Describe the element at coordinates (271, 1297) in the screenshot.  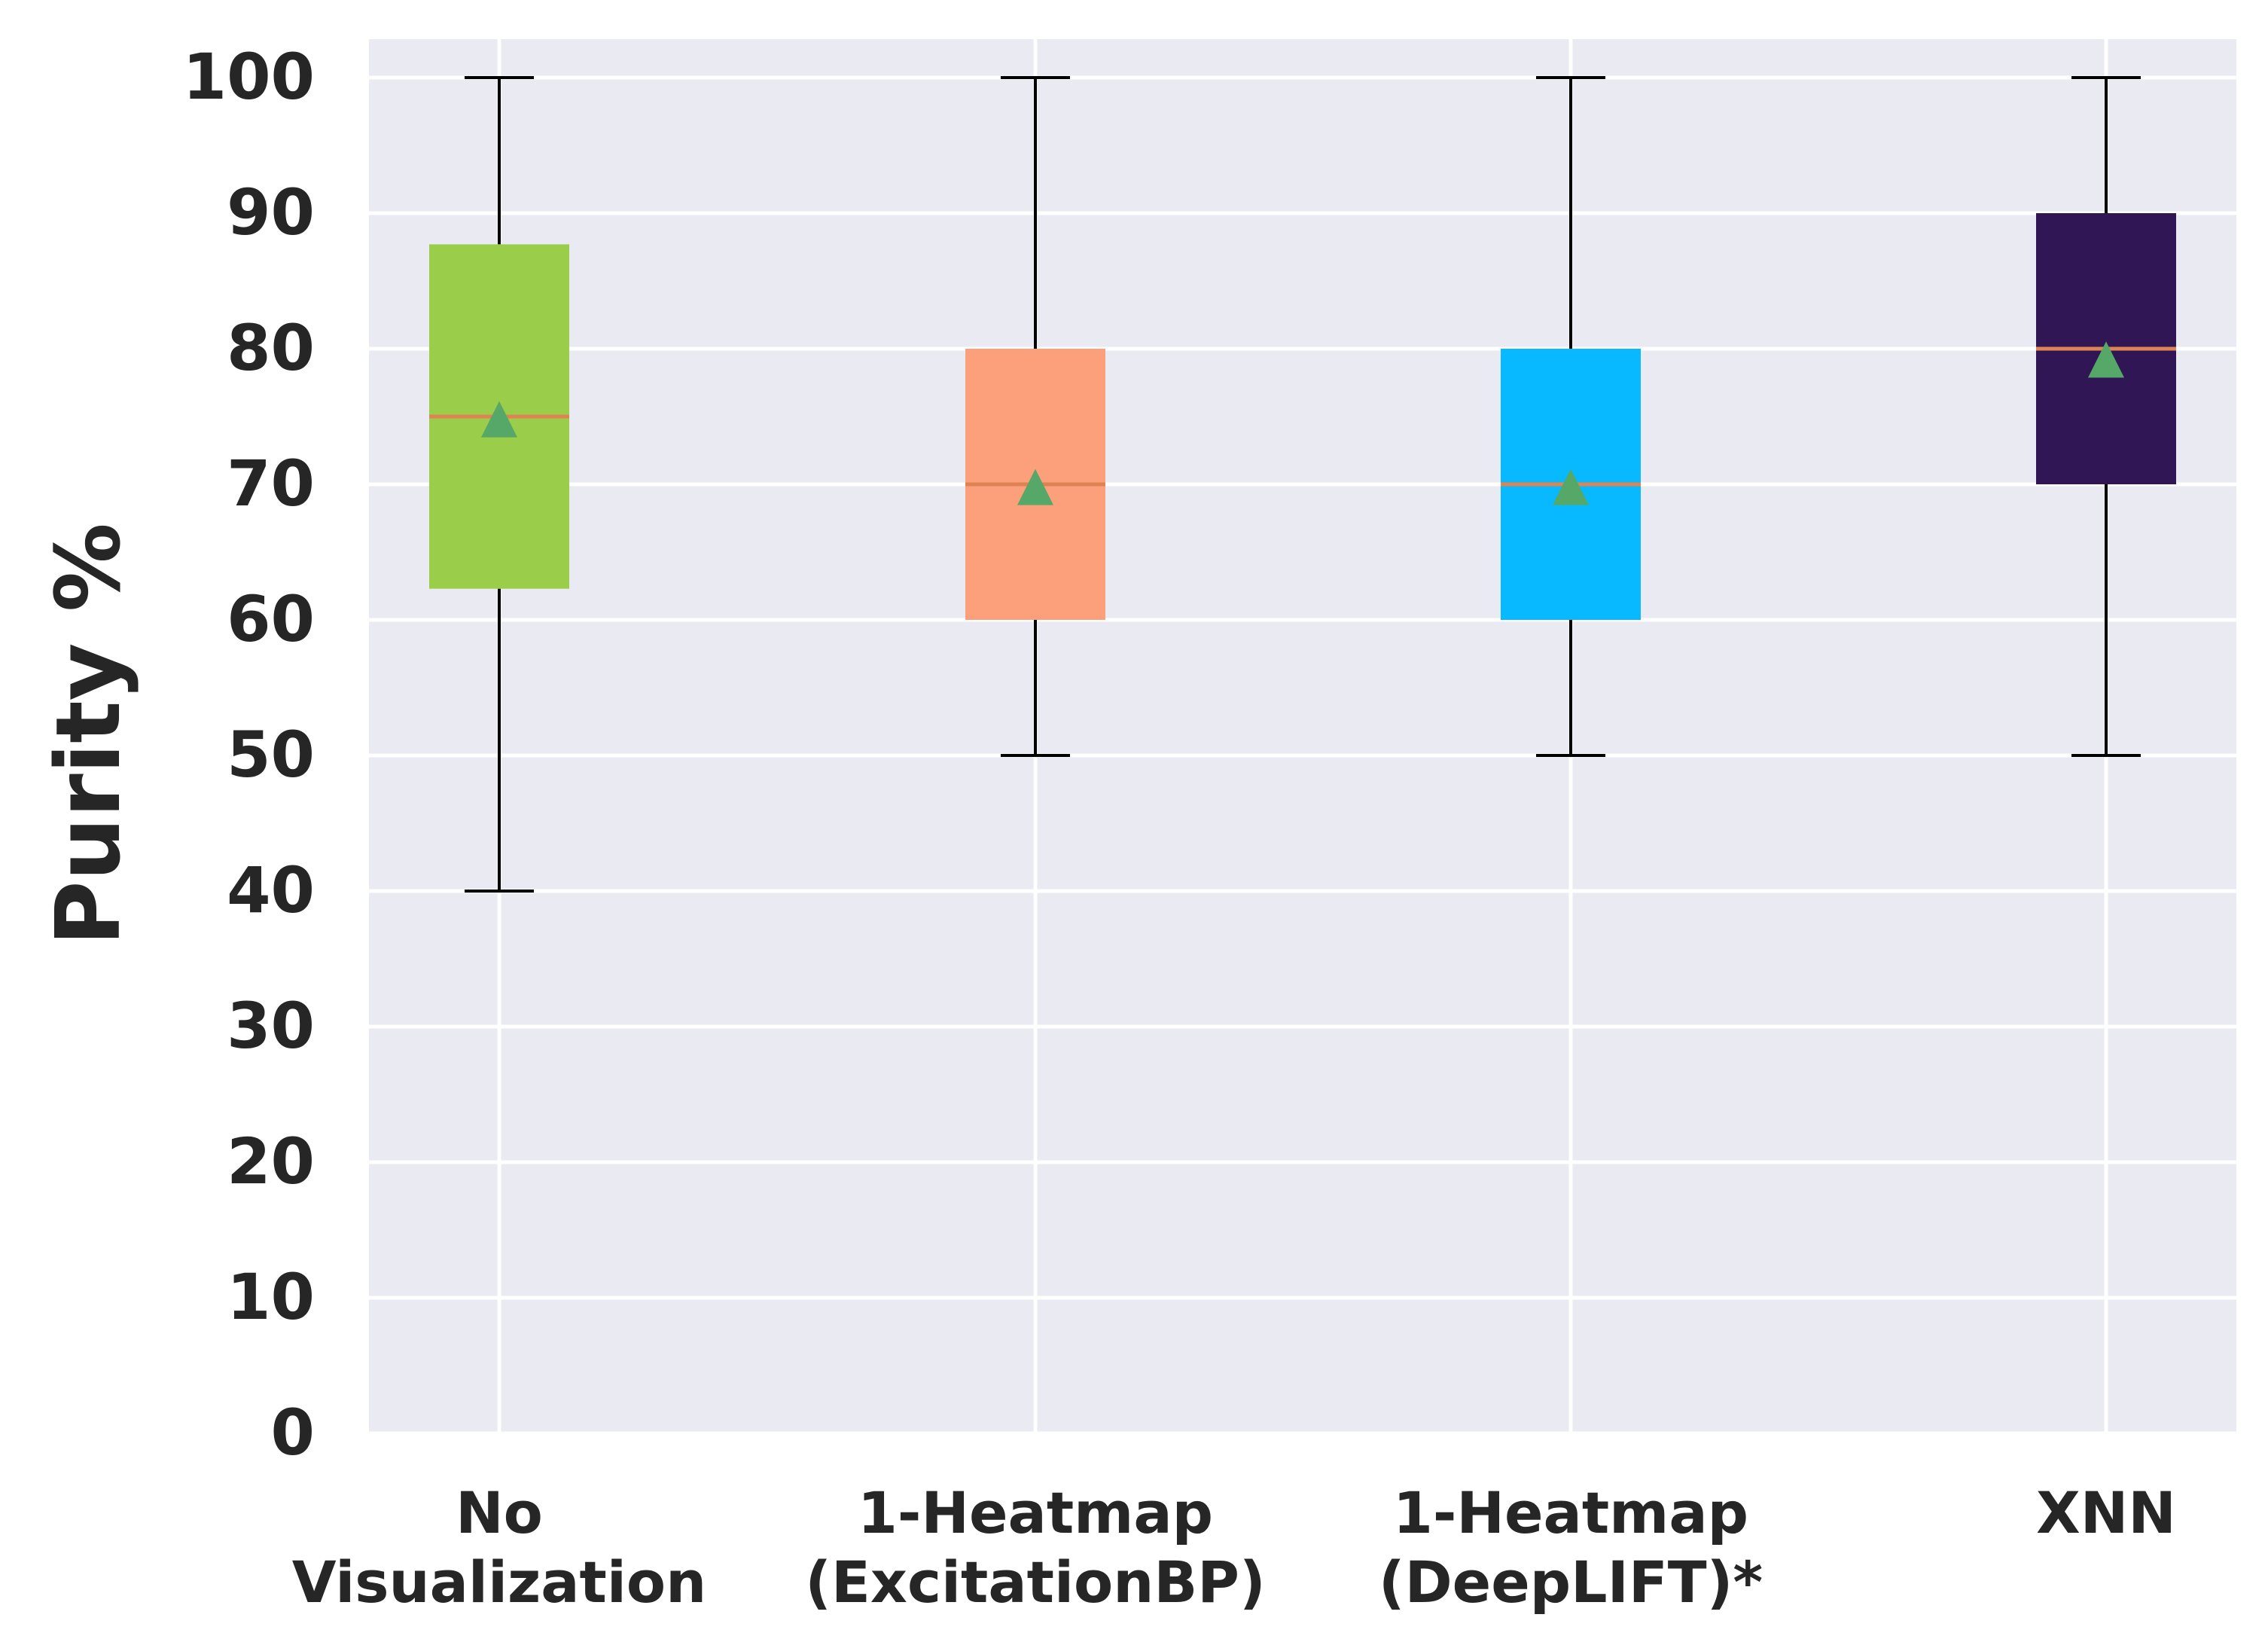
I see `y-tick-label: 10` at that location.